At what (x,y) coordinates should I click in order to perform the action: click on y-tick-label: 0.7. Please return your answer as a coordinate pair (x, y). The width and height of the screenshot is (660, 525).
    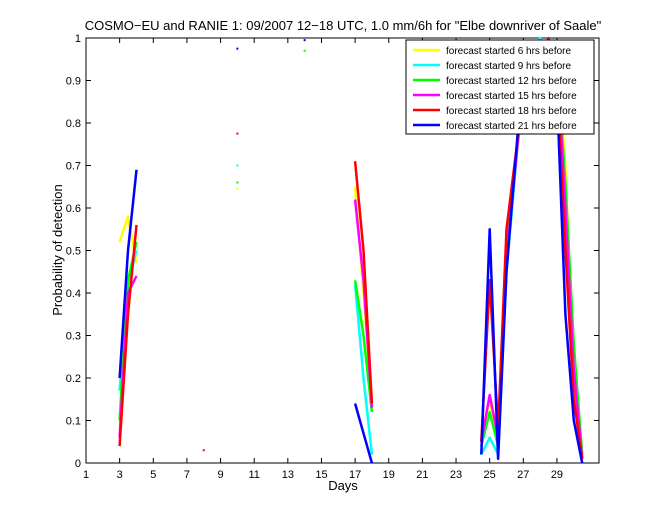
    Looking at the image, I should click on (73, 167).